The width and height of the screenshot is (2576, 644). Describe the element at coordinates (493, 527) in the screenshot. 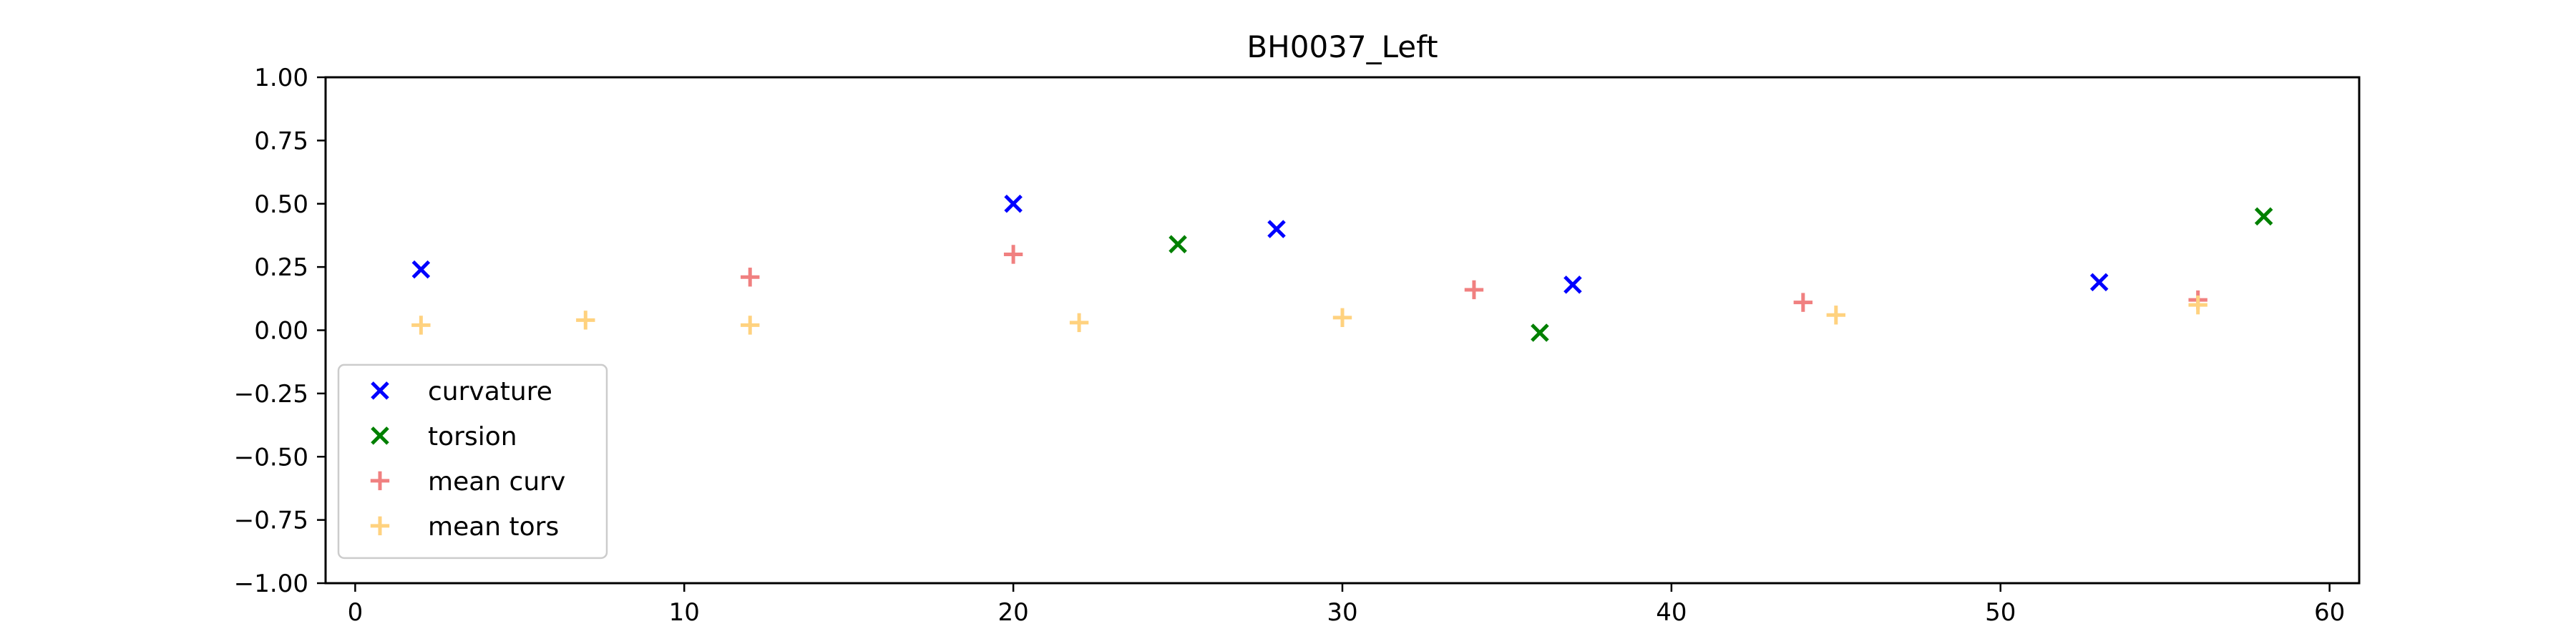

I see `legend-label: mean tors` at that location.